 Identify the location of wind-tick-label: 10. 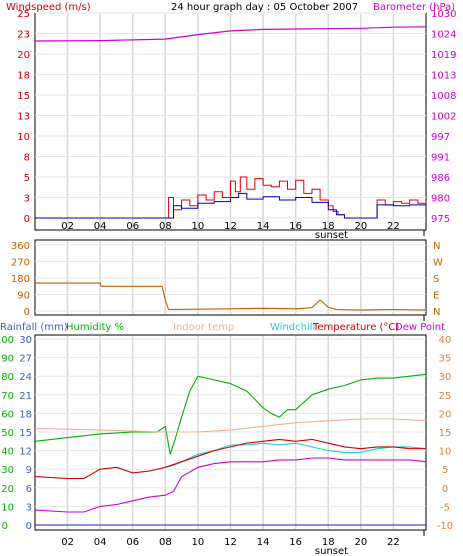
(23, 137).